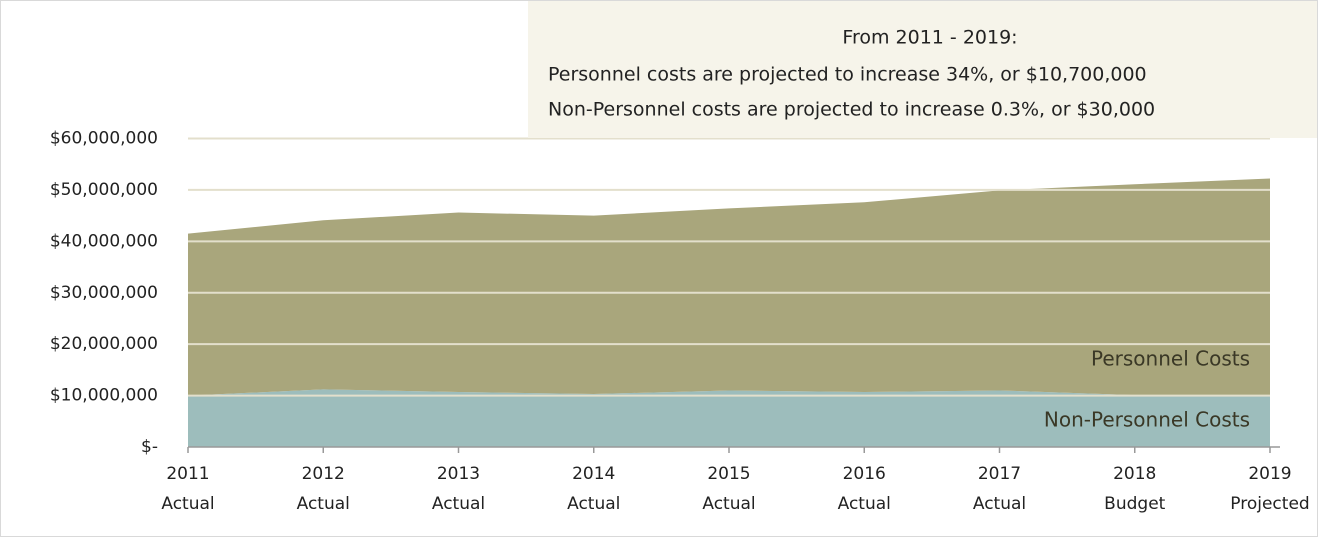  What do you see at coordinates (104, 241) in the screenshot?
I see `y-tick-label: $40,000,000` at bounding box center [104, 241].